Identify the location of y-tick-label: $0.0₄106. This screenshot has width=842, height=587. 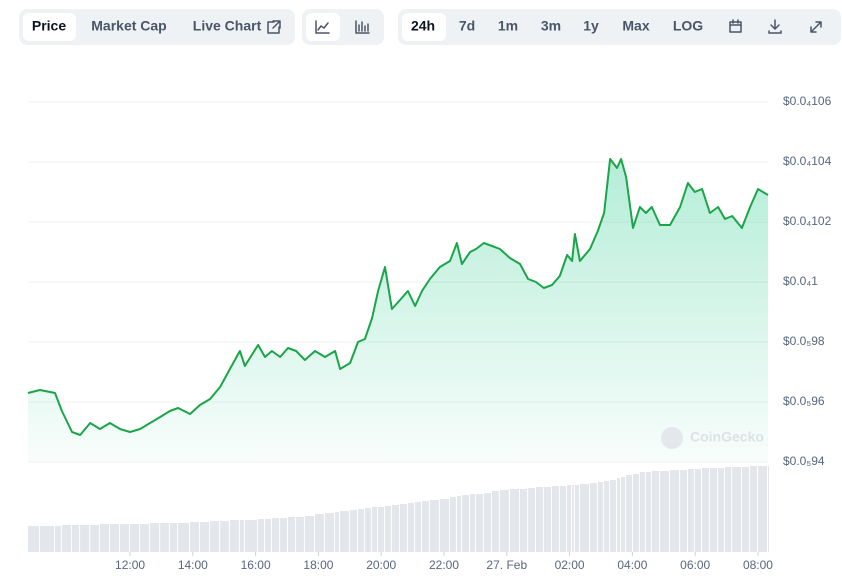
(807, 101).